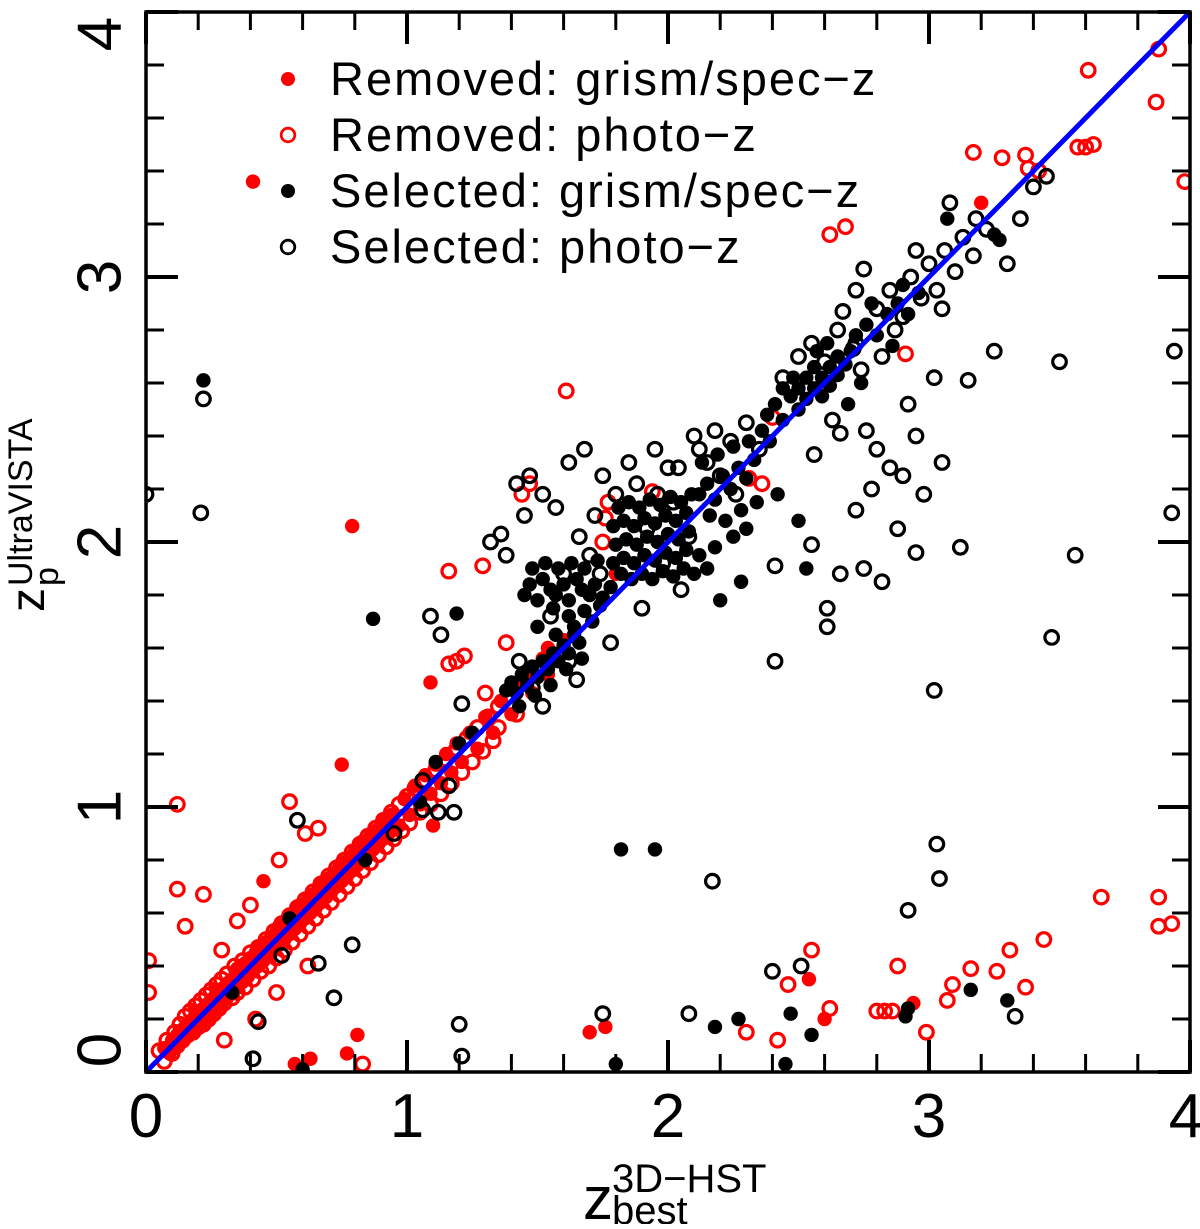  I want to click on legend-label: Selected: photo−z, so click(536, 246).